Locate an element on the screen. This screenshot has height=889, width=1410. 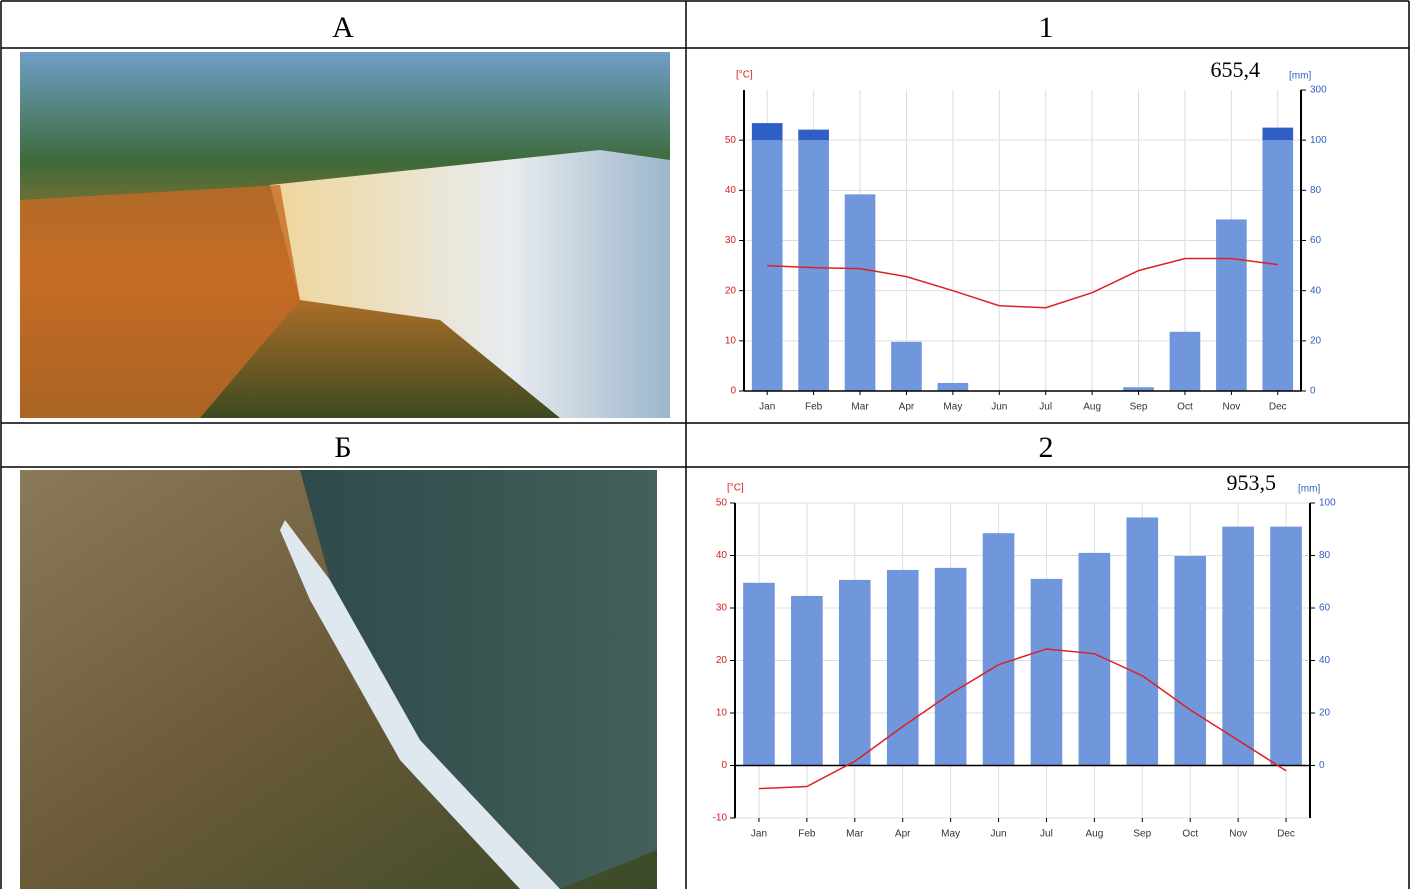
photo-cliff is located at coordinates (160, 301).